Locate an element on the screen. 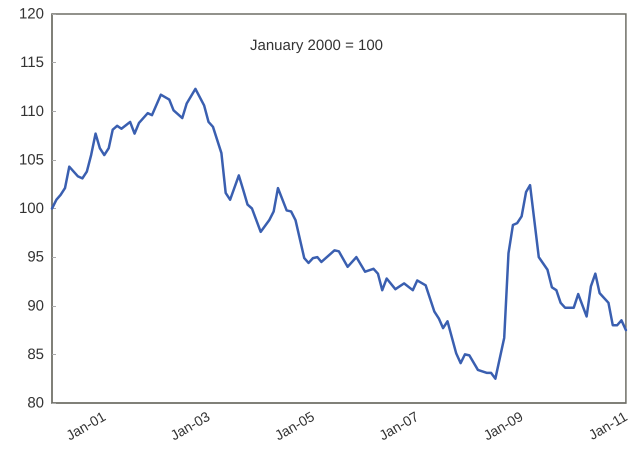 The image size is (632, 464). y-tick-label: 115 is located at coordinates (32, 63).